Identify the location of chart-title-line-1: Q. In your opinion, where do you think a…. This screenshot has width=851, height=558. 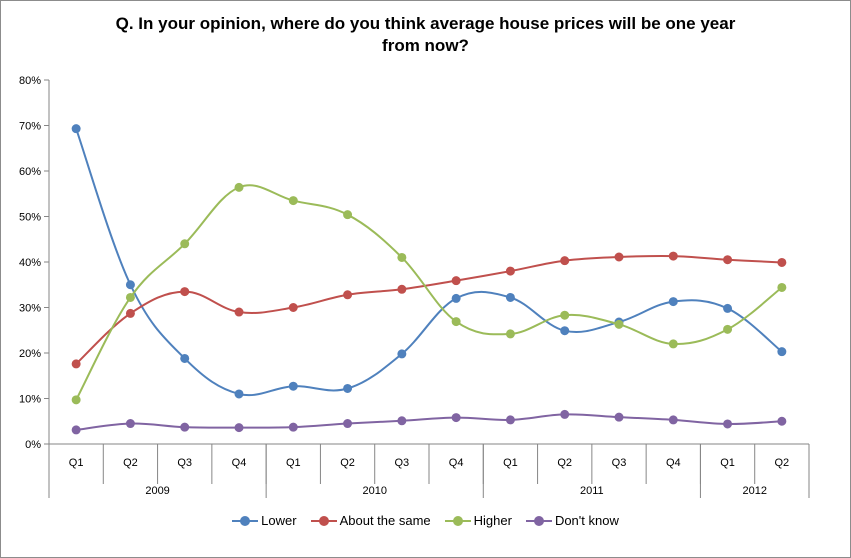
(425, 23).